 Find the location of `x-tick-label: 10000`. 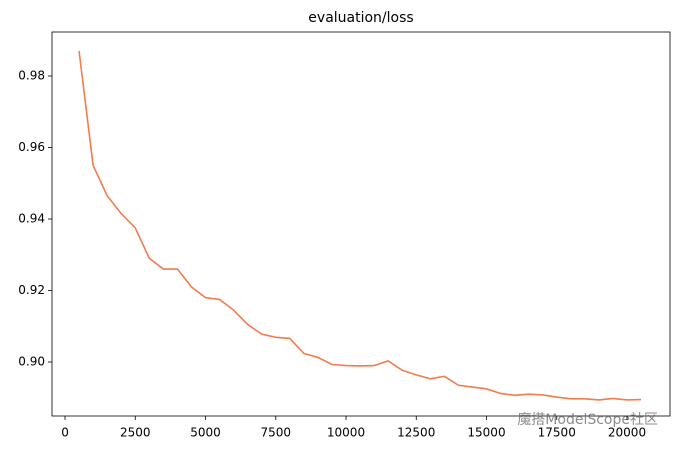

x-tick-label: 10000 is located at coordinates (346, 433).